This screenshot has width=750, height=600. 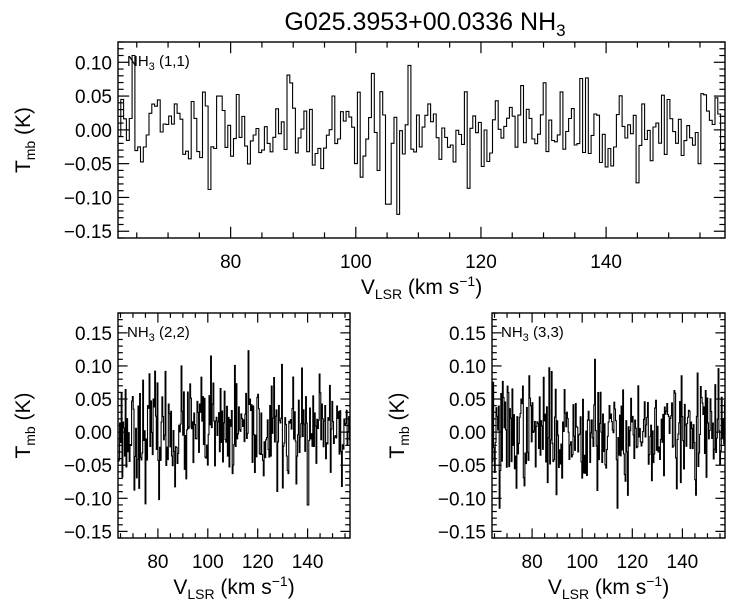 I want to click on panel-label: NH3 (2,2), so click(x=158, y=334).